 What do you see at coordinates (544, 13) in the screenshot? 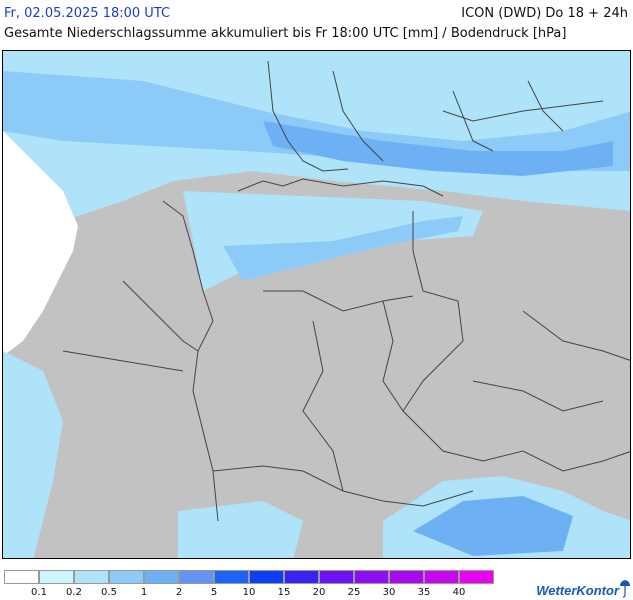
I see `header-model-run: ICON (DWD) Do 18 + 24h` at bounding box center [544, 13].